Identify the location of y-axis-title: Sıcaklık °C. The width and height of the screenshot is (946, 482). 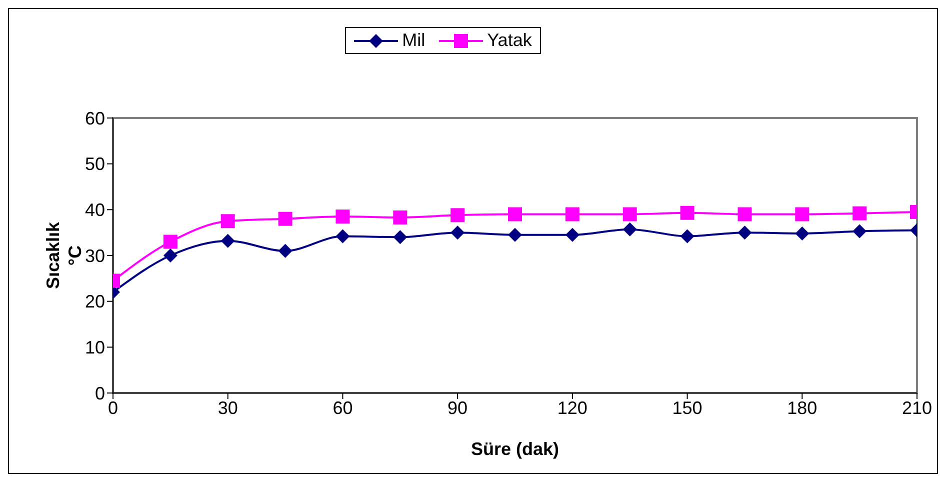
(64, 255).